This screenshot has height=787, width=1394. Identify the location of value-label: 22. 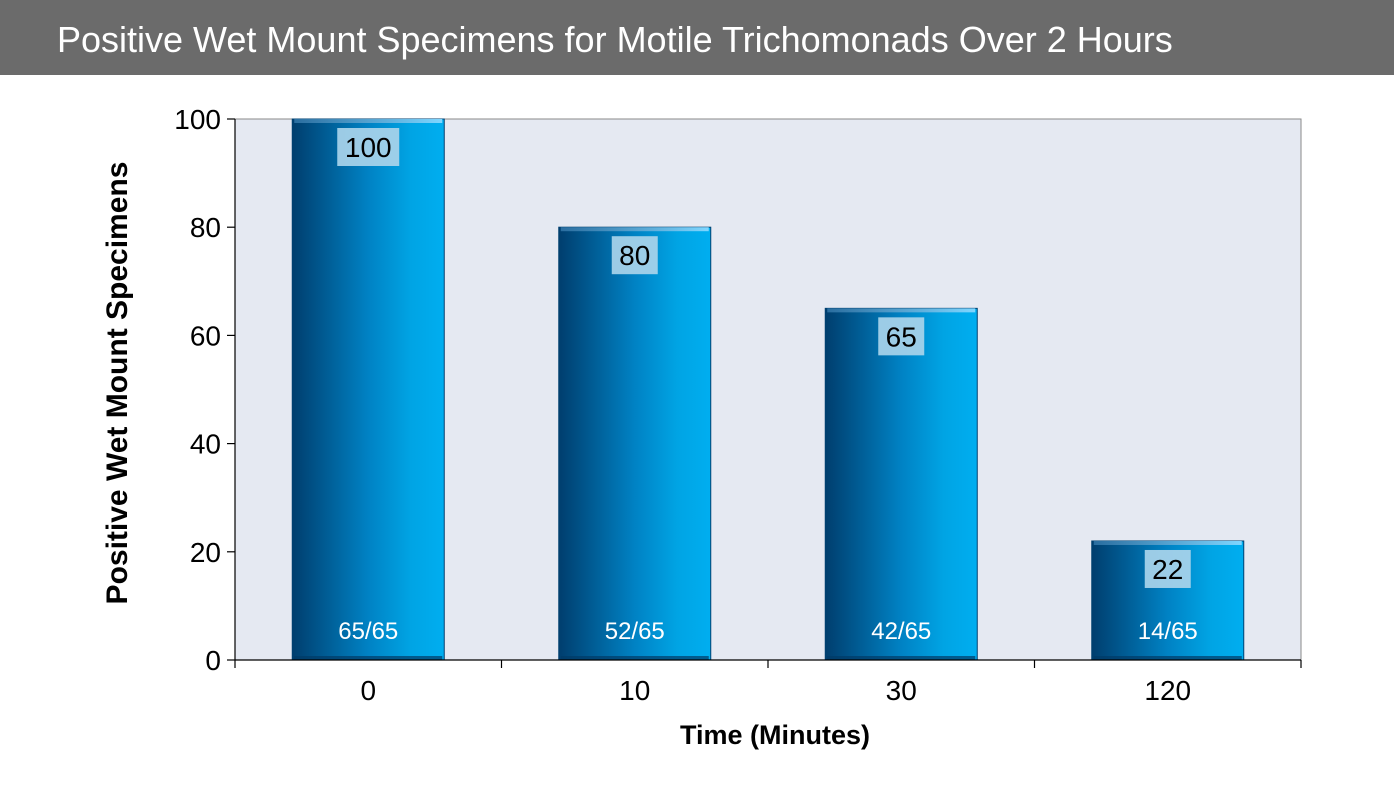
(1167, 569).